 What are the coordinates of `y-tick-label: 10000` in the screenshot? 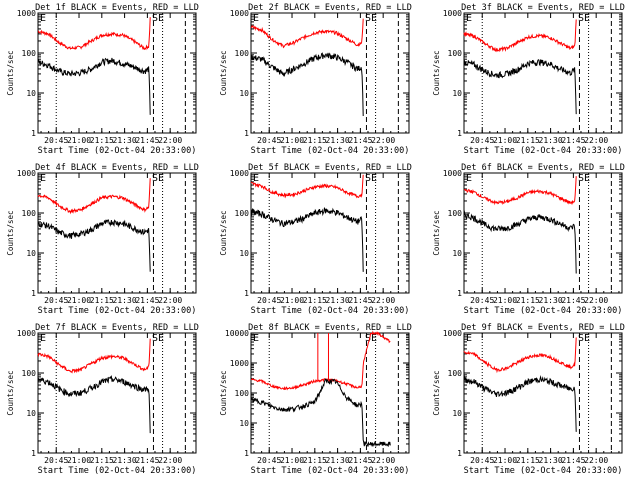 It's located at (237, 333).